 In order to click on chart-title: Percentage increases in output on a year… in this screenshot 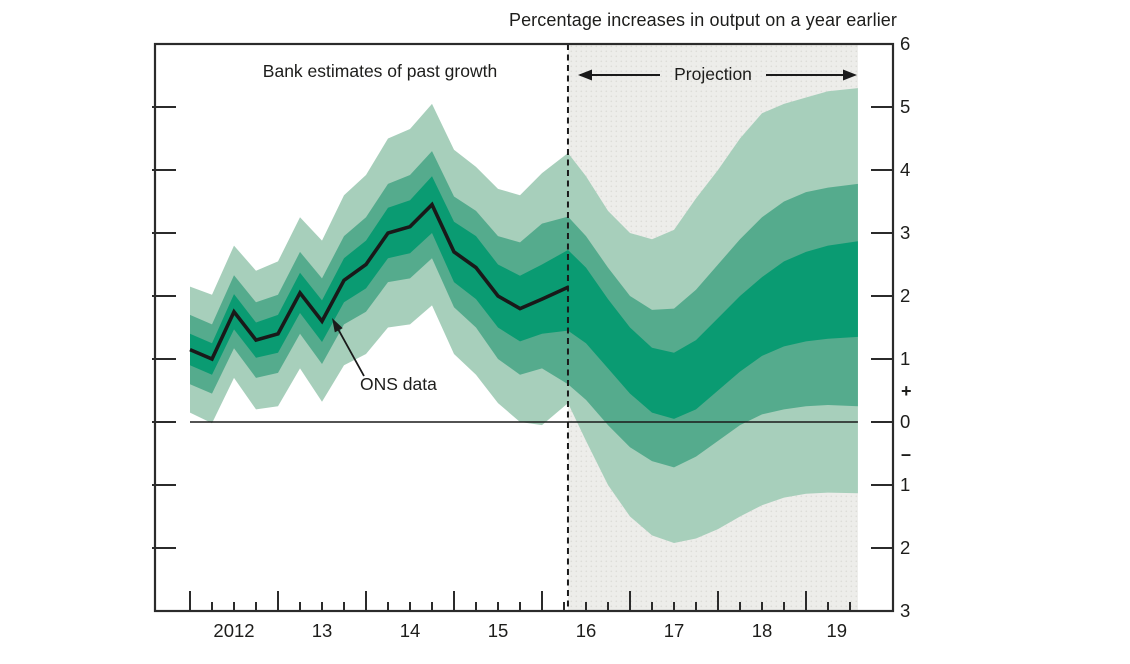, I will do `click(702, 20)`.